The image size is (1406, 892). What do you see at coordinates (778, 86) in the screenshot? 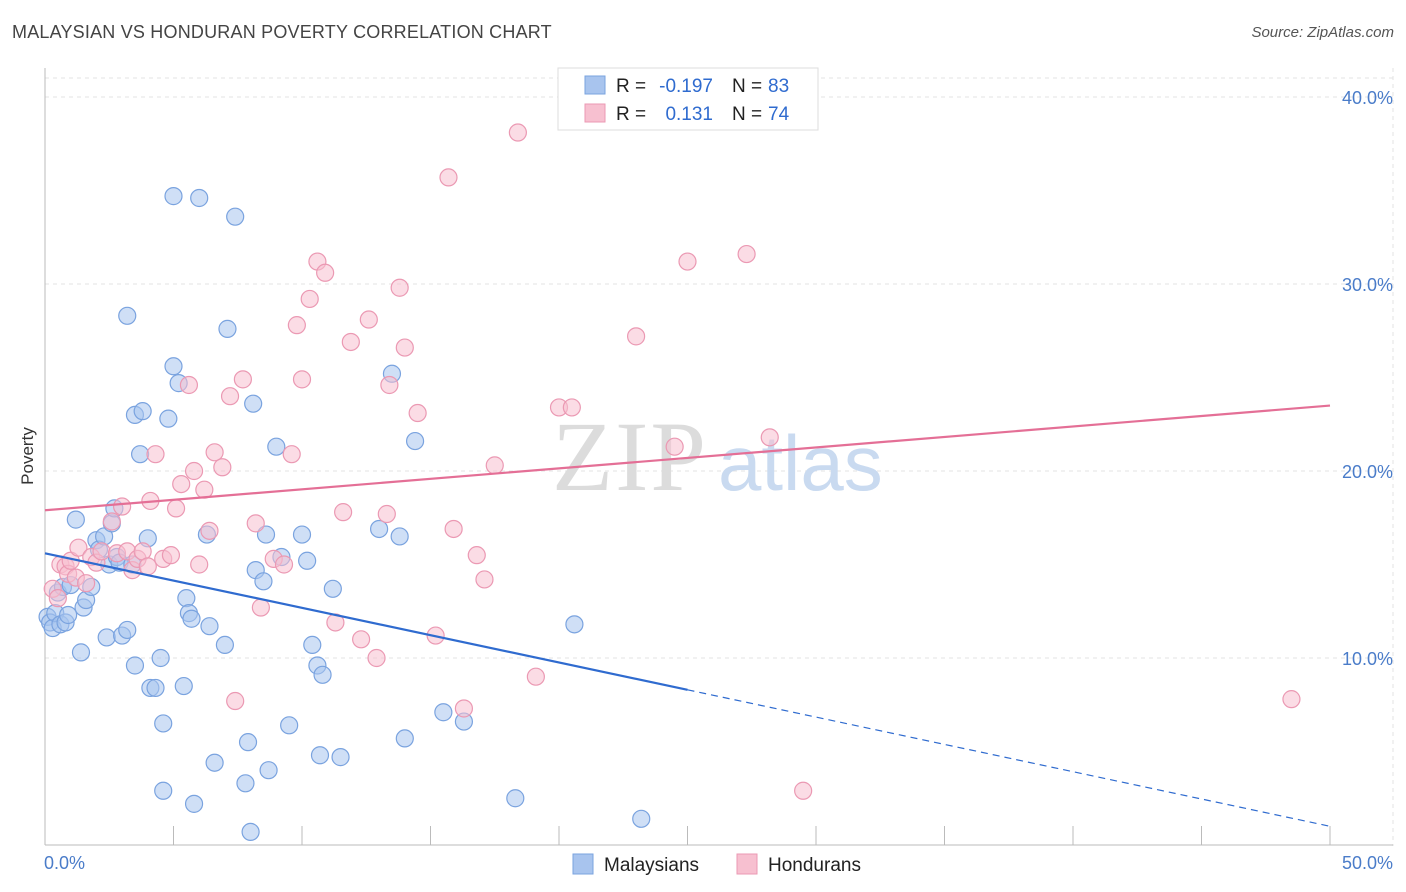
I see `stats-n-value-malaysians: 83` at bounding box center [778, 86].